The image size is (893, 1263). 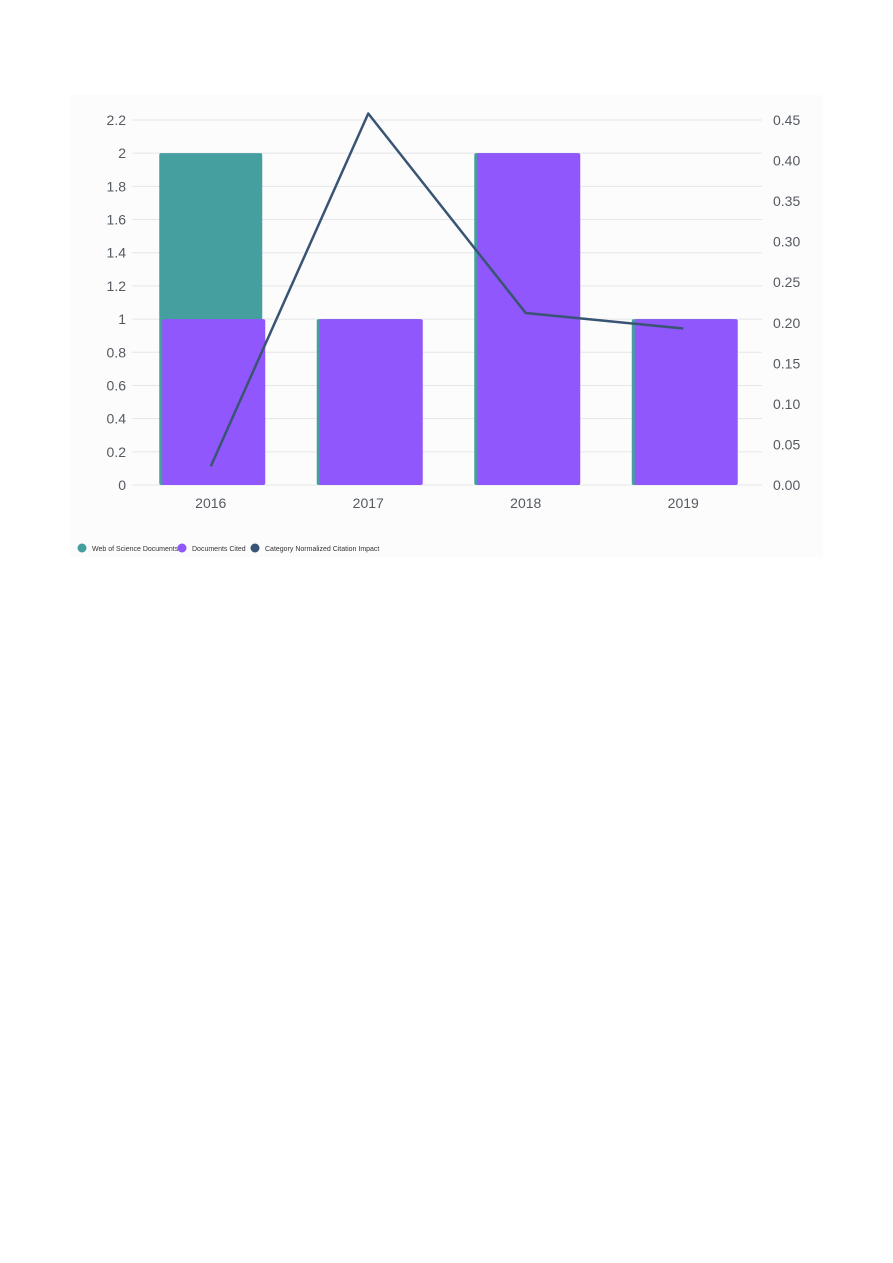 What do you see at coordinates (683, 503) in the screenshot?
I see `x-tick-label: 2019` at bounding box center [683, 503].